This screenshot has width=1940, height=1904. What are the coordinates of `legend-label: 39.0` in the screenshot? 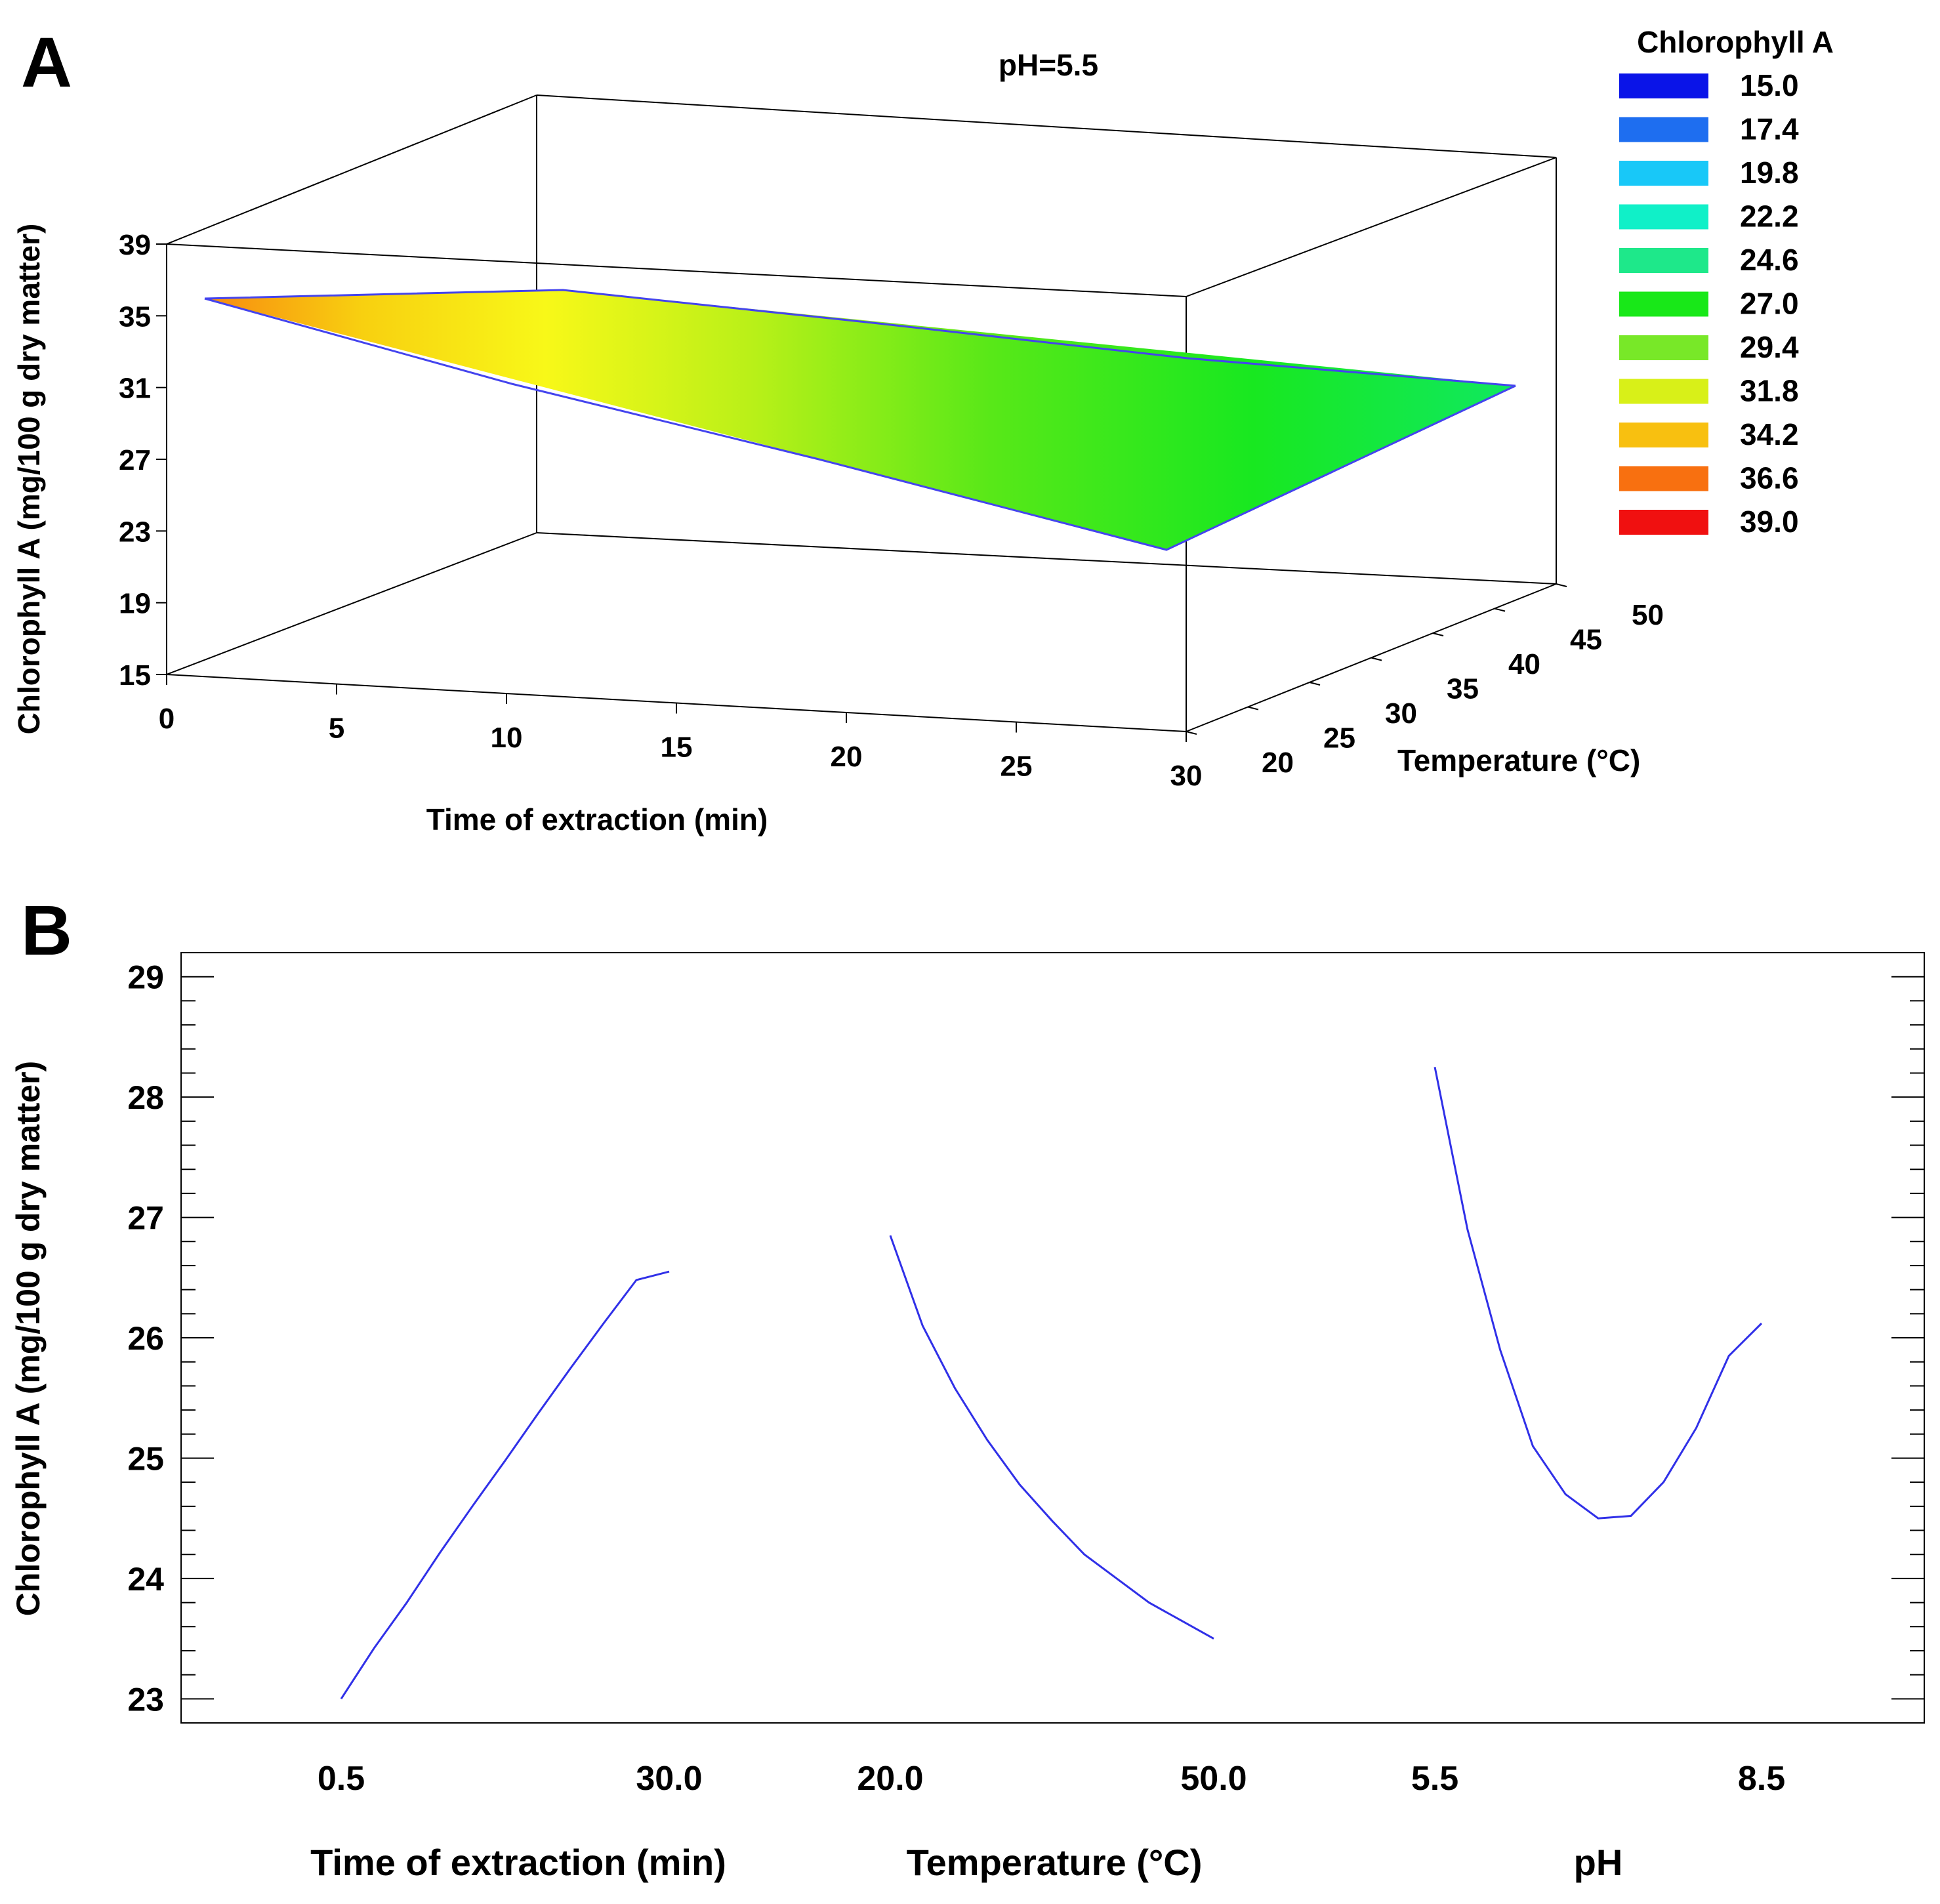 It's located at (1769, 522).